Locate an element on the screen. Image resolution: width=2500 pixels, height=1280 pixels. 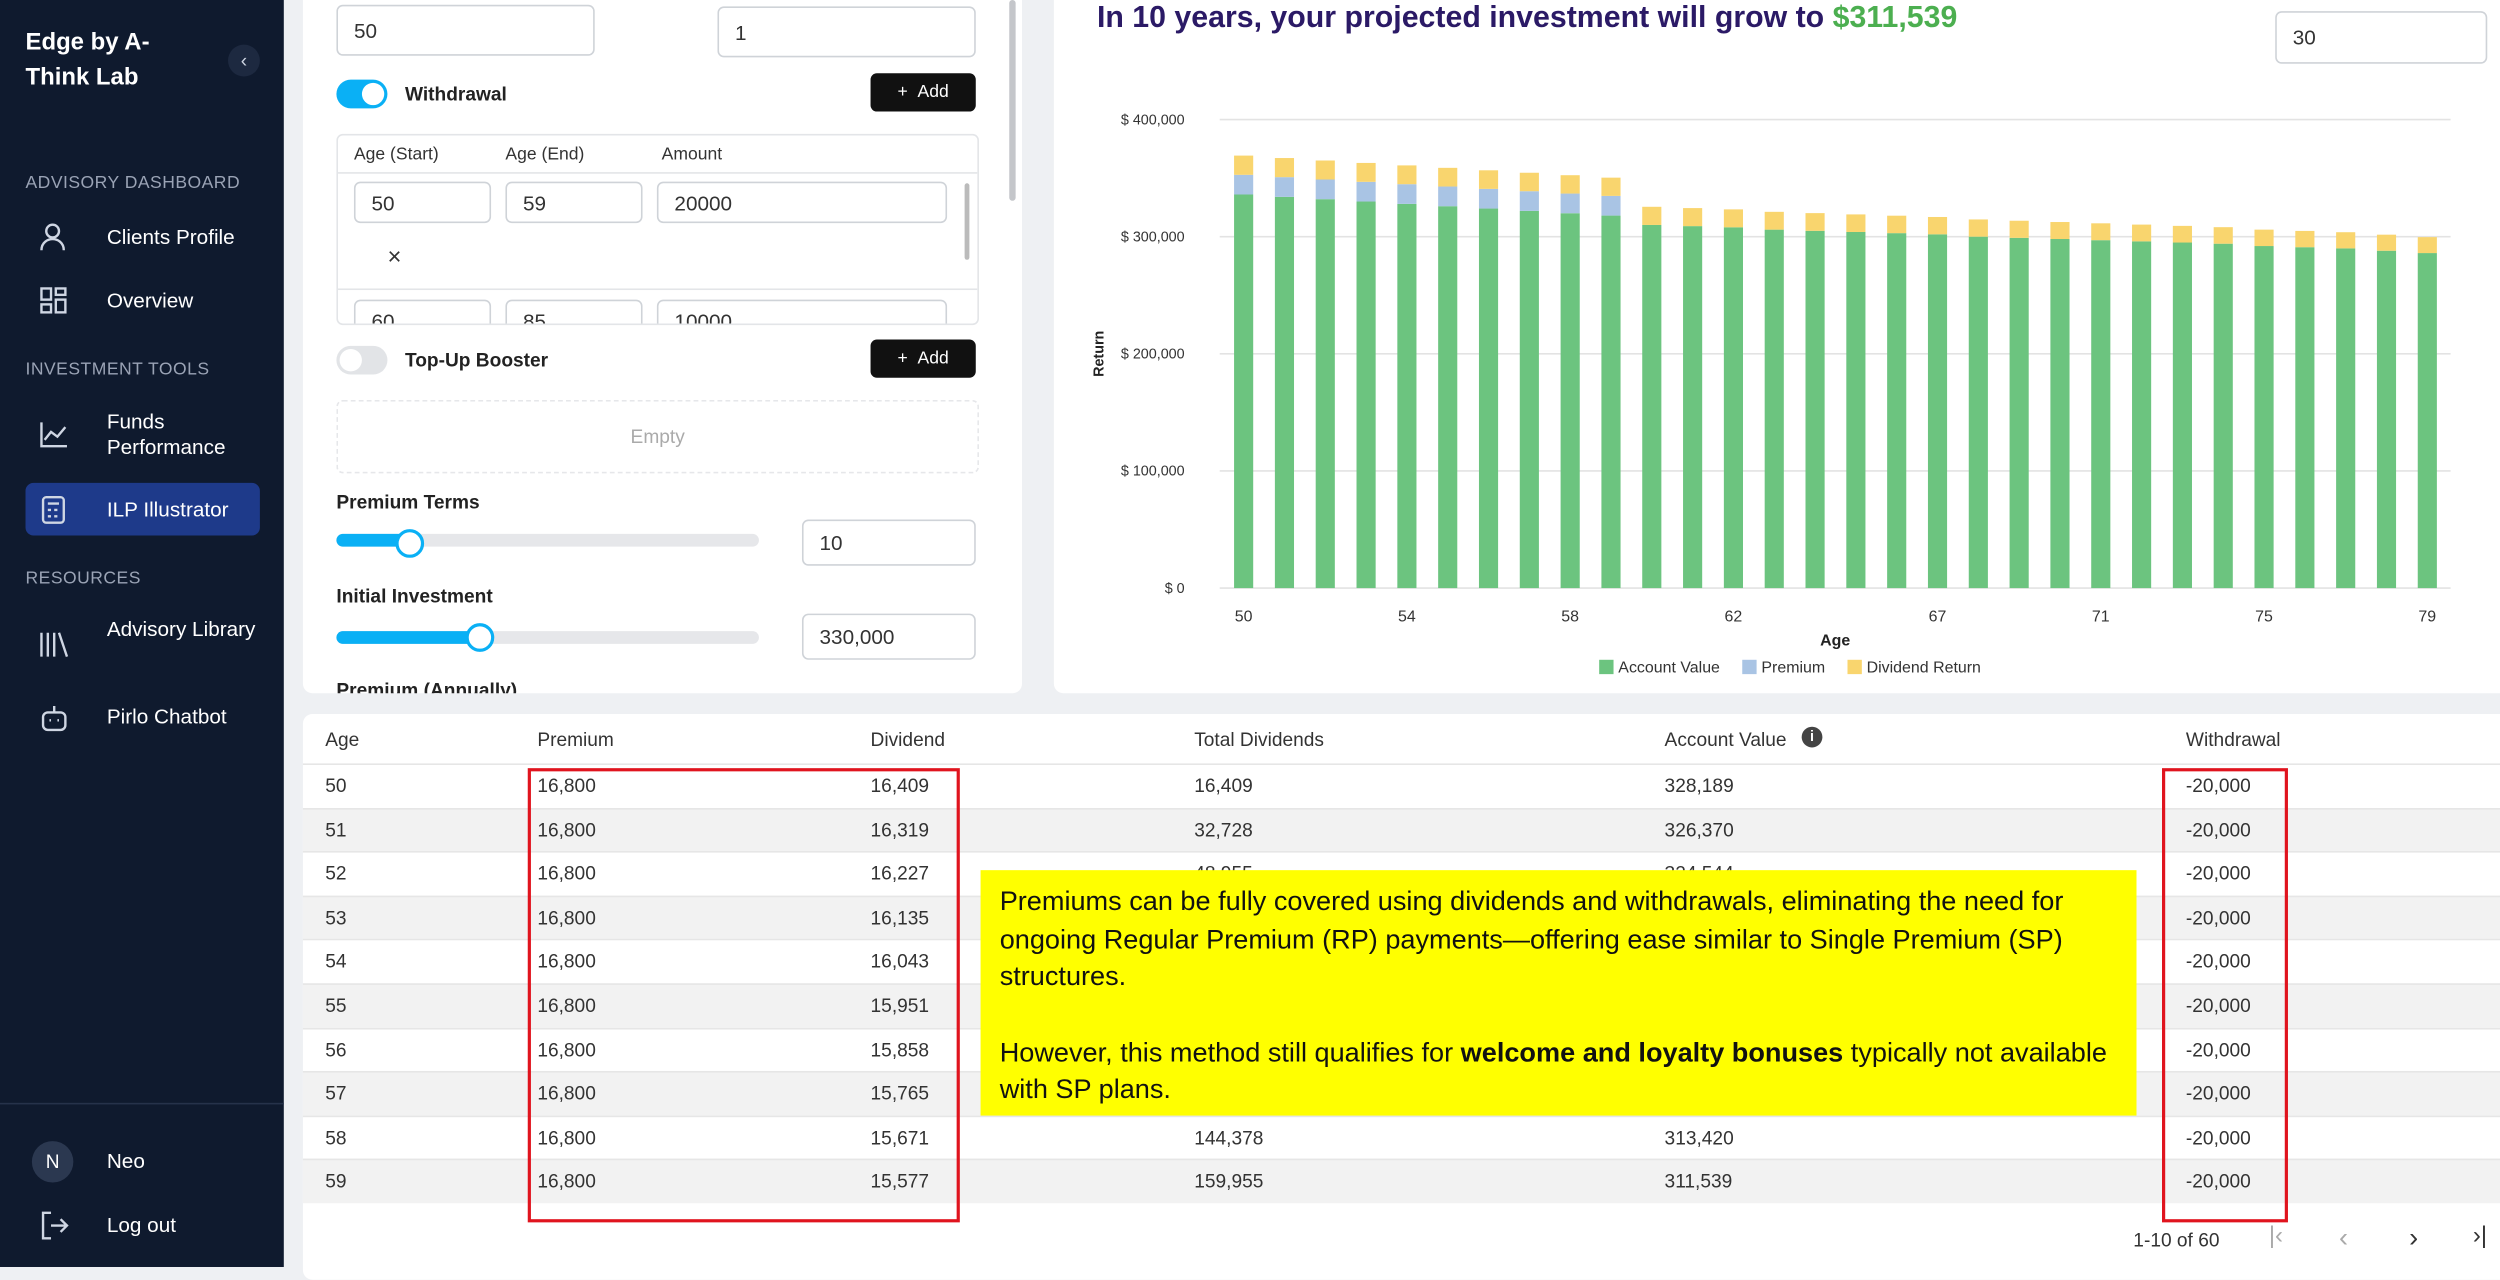
input: 20000 is located at coordinates (802, 202).